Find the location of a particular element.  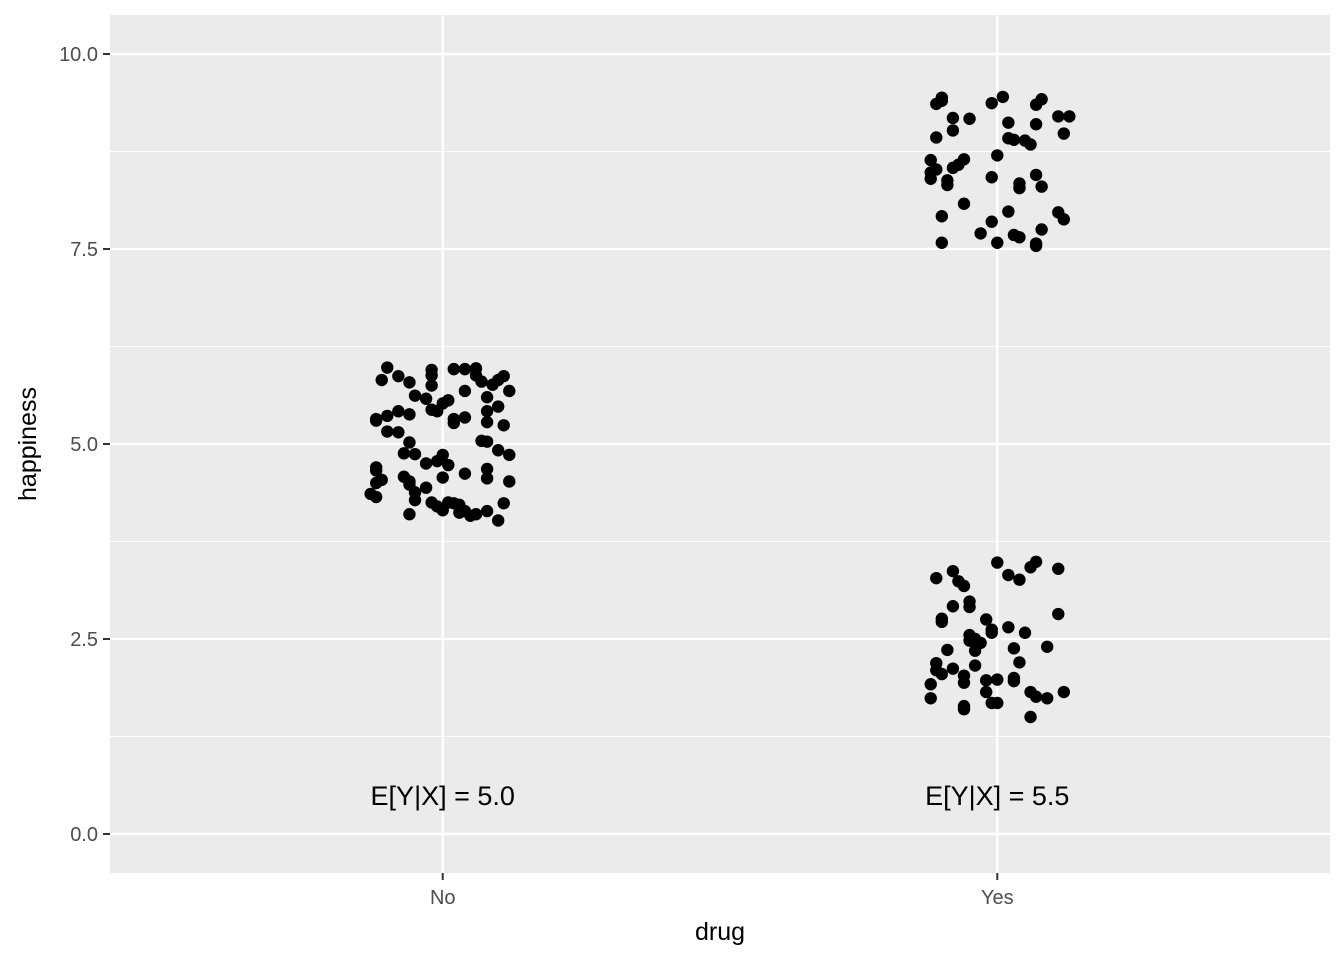

expected-value-label: E[Y|X] = 5.0 is located at coordinates (443, 796).